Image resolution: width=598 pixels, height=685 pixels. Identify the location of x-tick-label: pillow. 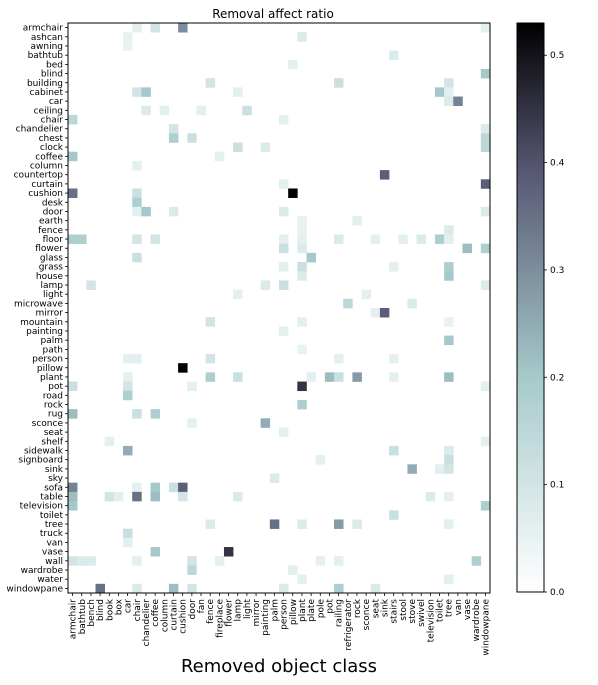
(294, 612).